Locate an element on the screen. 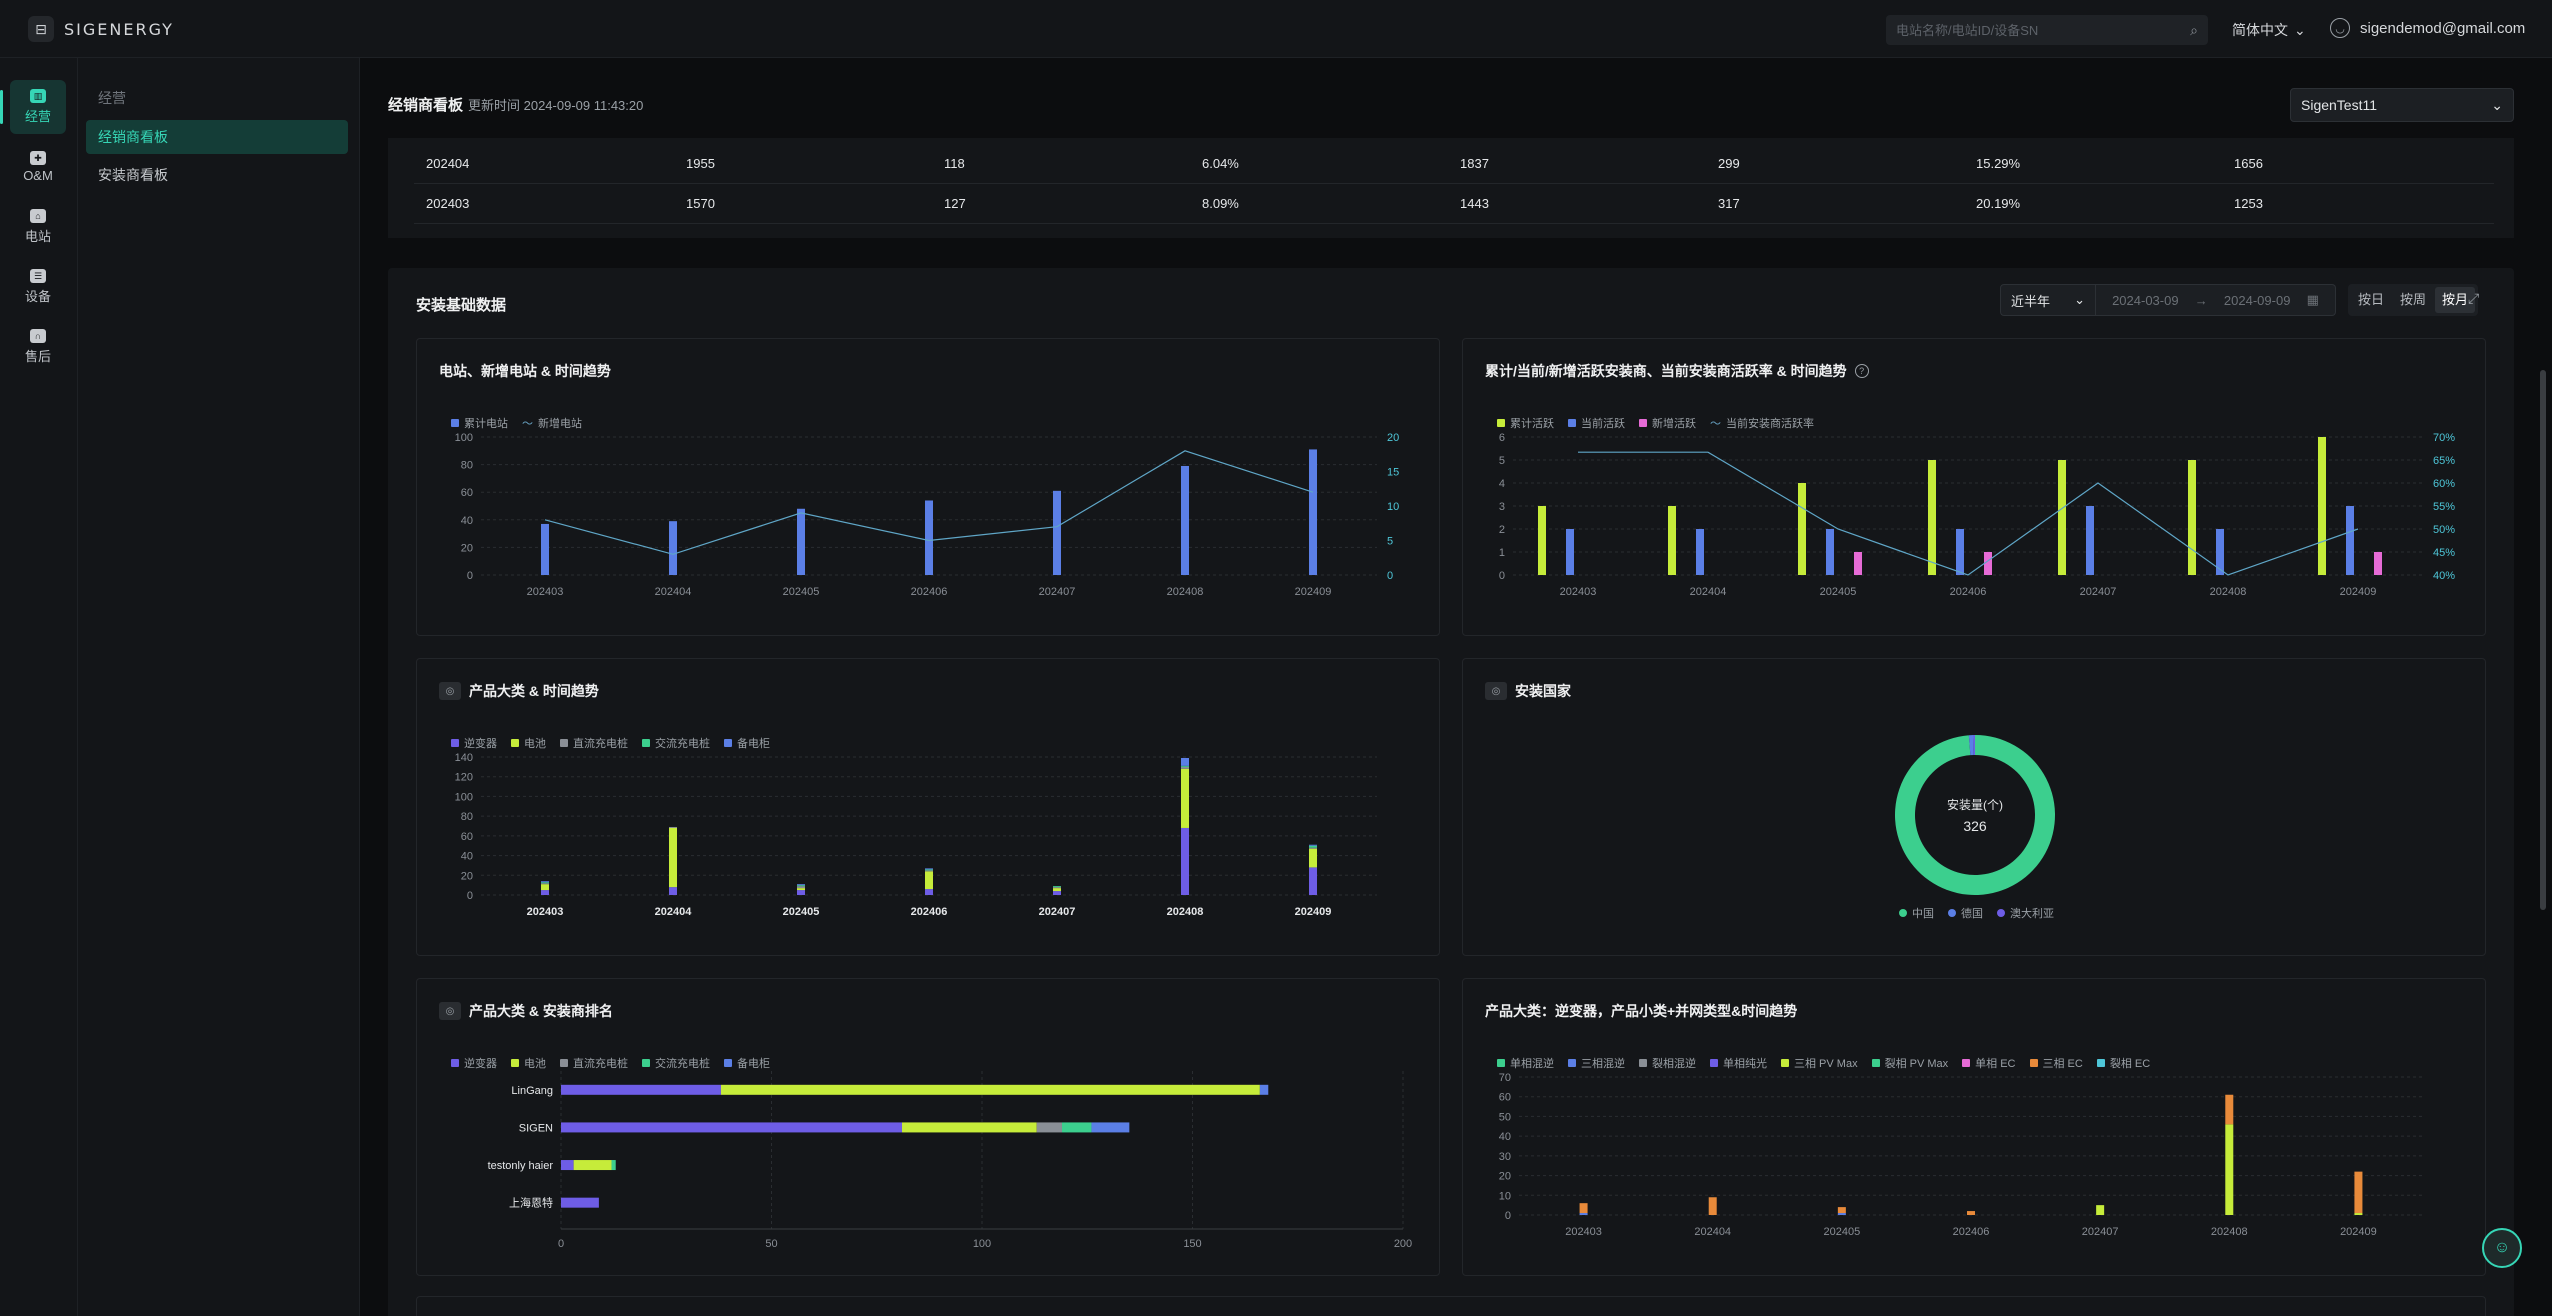  scrollbar is located at coordinates (2543, 640).